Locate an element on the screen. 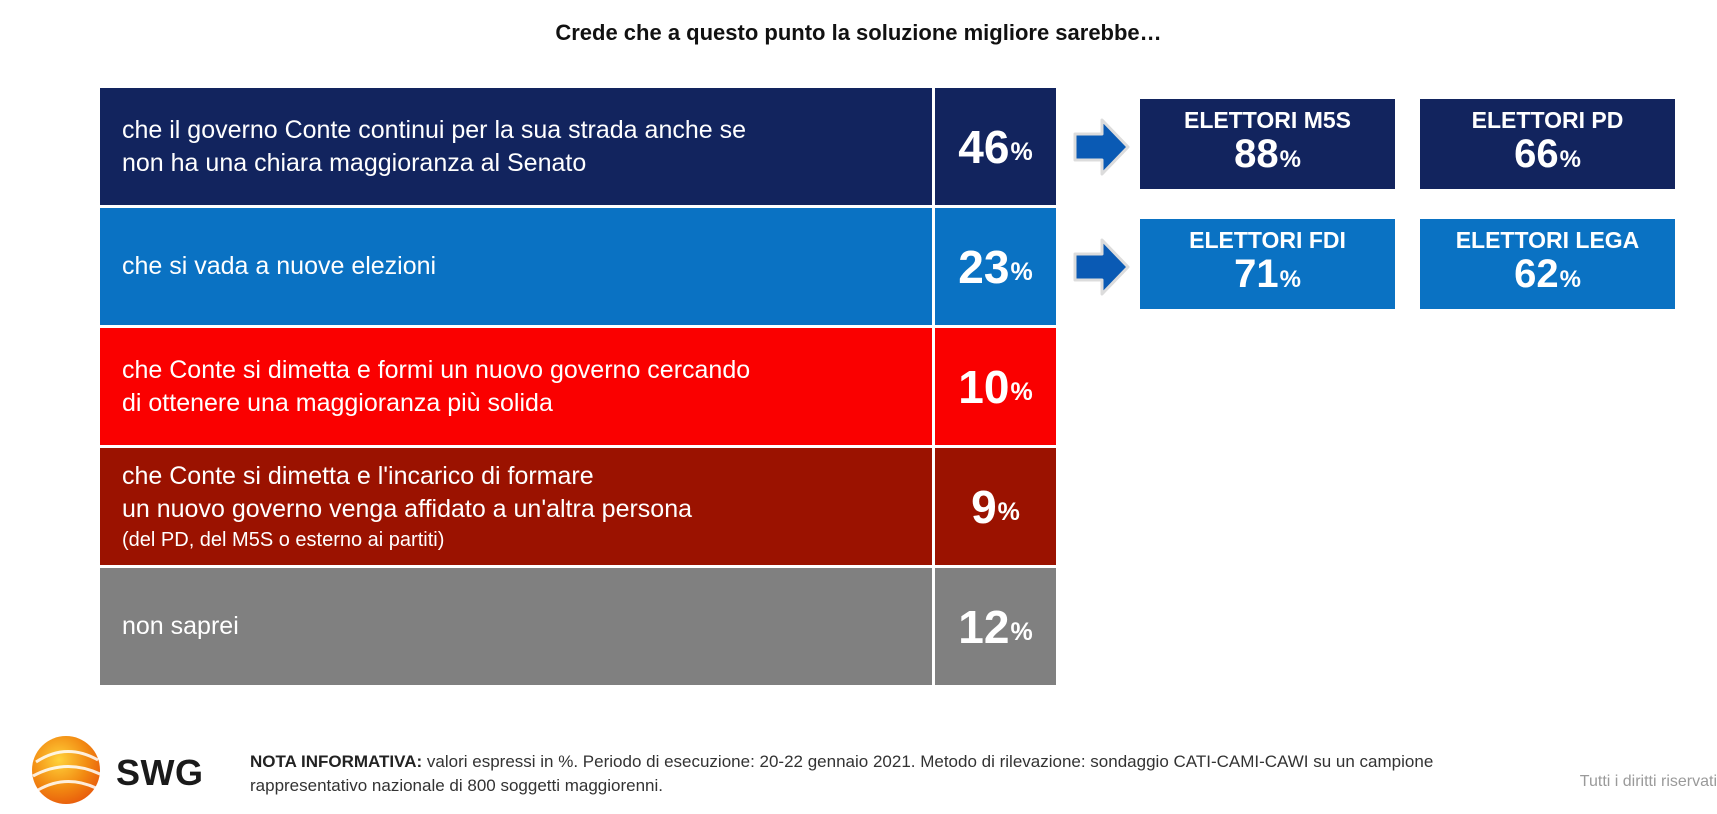 Image resolution: width=1717 pixels, height=814 pixels. voter-box-number: 62 is located at coordinates (1536, 274).